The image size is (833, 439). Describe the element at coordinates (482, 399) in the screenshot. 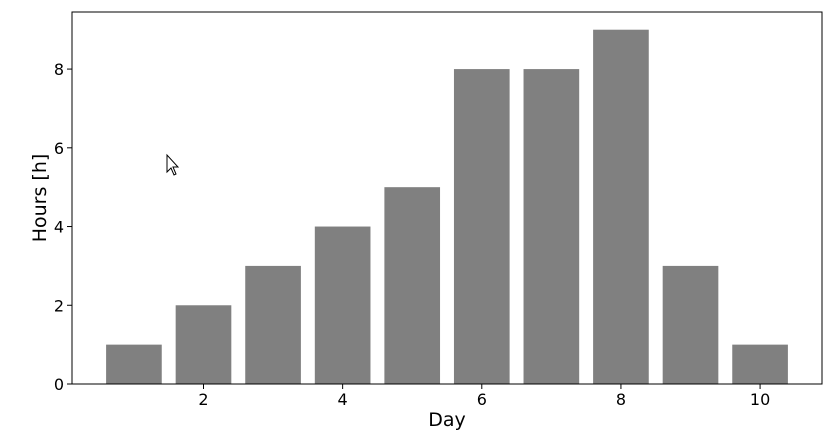

I see `x-tick-label: 6` at that location.